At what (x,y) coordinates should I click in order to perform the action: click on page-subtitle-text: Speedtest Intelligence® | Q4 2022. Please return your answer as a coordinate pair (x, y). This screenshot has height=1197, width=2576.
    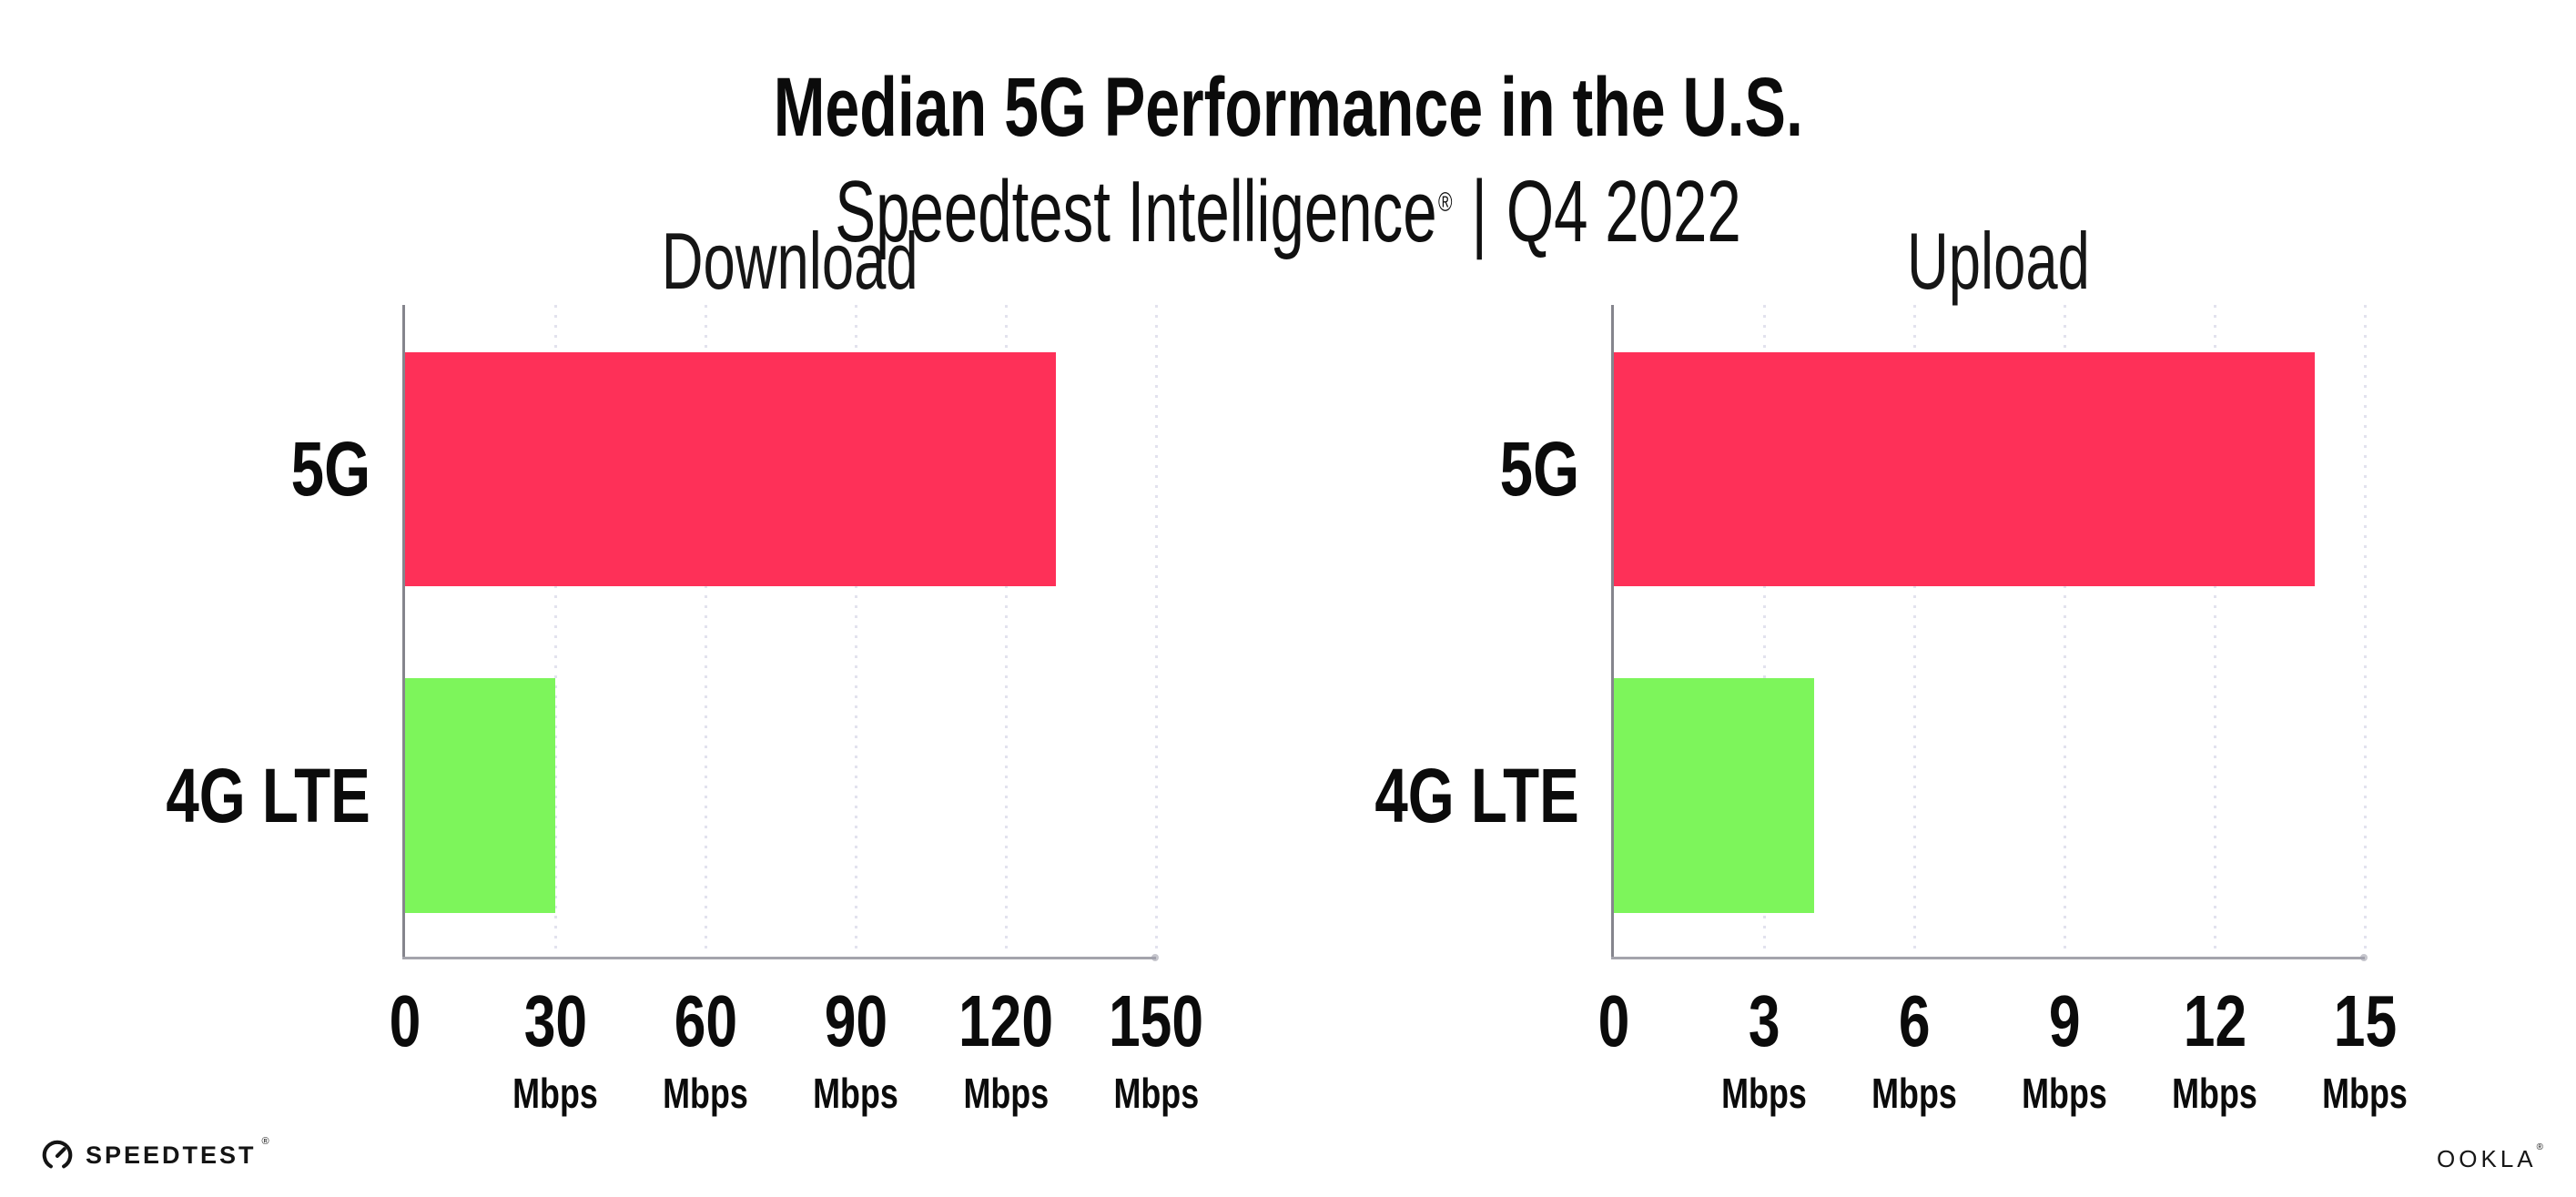
    Looking at the image, I should click on (1288, 211).